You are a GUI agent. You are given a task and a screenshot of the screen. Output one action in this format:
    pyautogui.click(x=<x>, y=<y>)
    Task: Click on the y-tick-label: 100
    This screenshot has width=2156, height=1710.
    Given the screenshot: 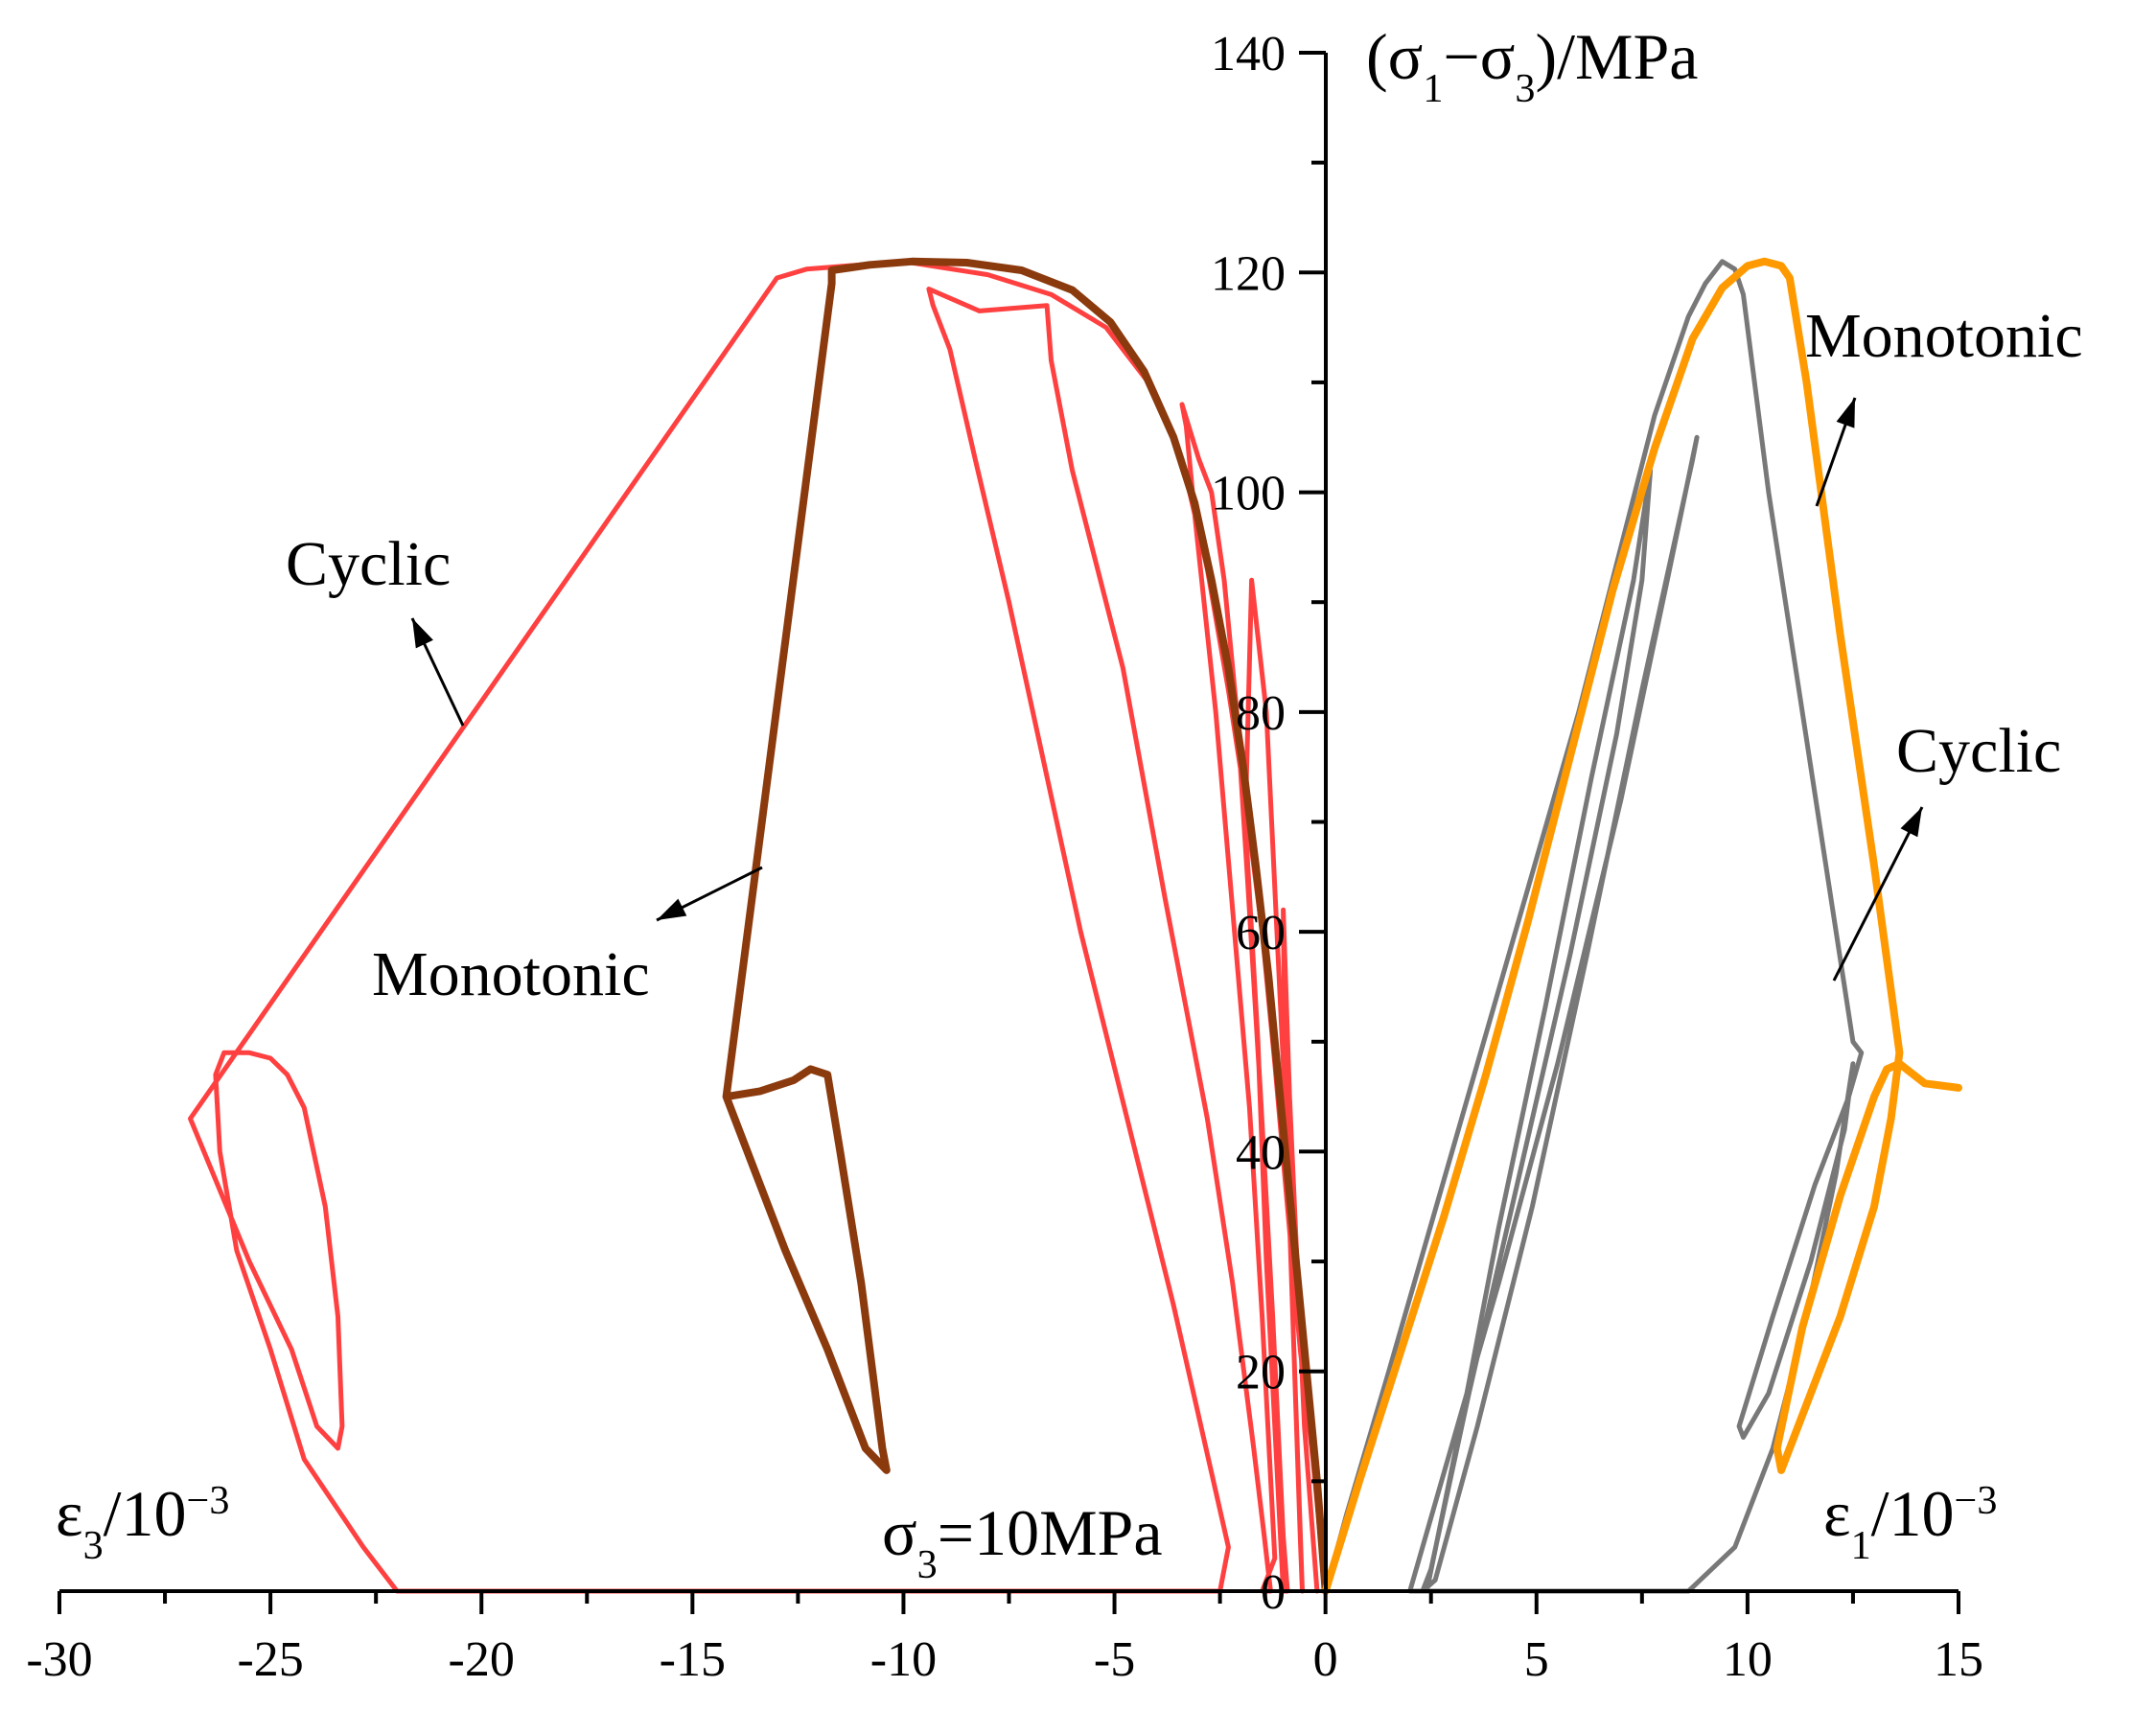 What is the action you would take?
    pyautogui.click(x=1248, y=494)
    